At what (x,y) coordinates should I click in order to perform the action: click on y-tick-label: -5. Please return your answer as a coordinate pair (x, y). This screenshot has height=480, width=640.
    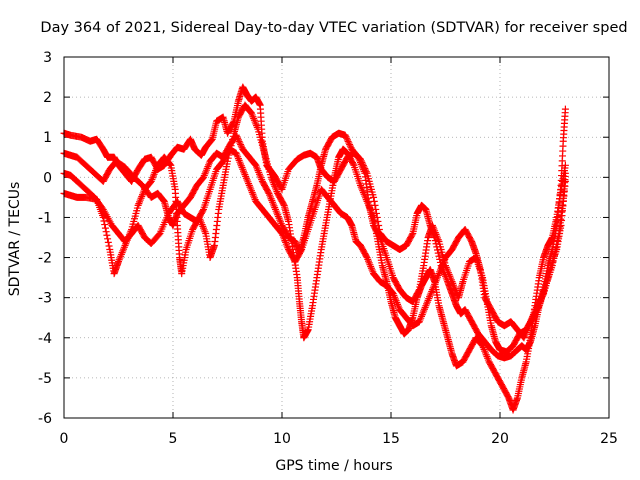
    Looking at the image, I should click on (45, 379).